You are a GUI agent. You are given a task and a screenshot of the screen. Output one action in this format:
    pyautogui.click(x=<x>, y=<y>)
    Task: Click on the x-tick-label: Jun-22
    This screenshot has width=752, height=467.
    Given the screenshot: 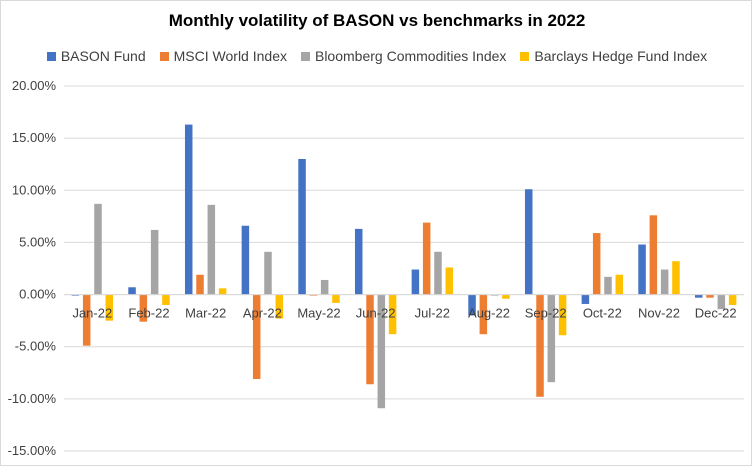 What is the action you would take?
    pyautogui.click(x=376, y=313)
    